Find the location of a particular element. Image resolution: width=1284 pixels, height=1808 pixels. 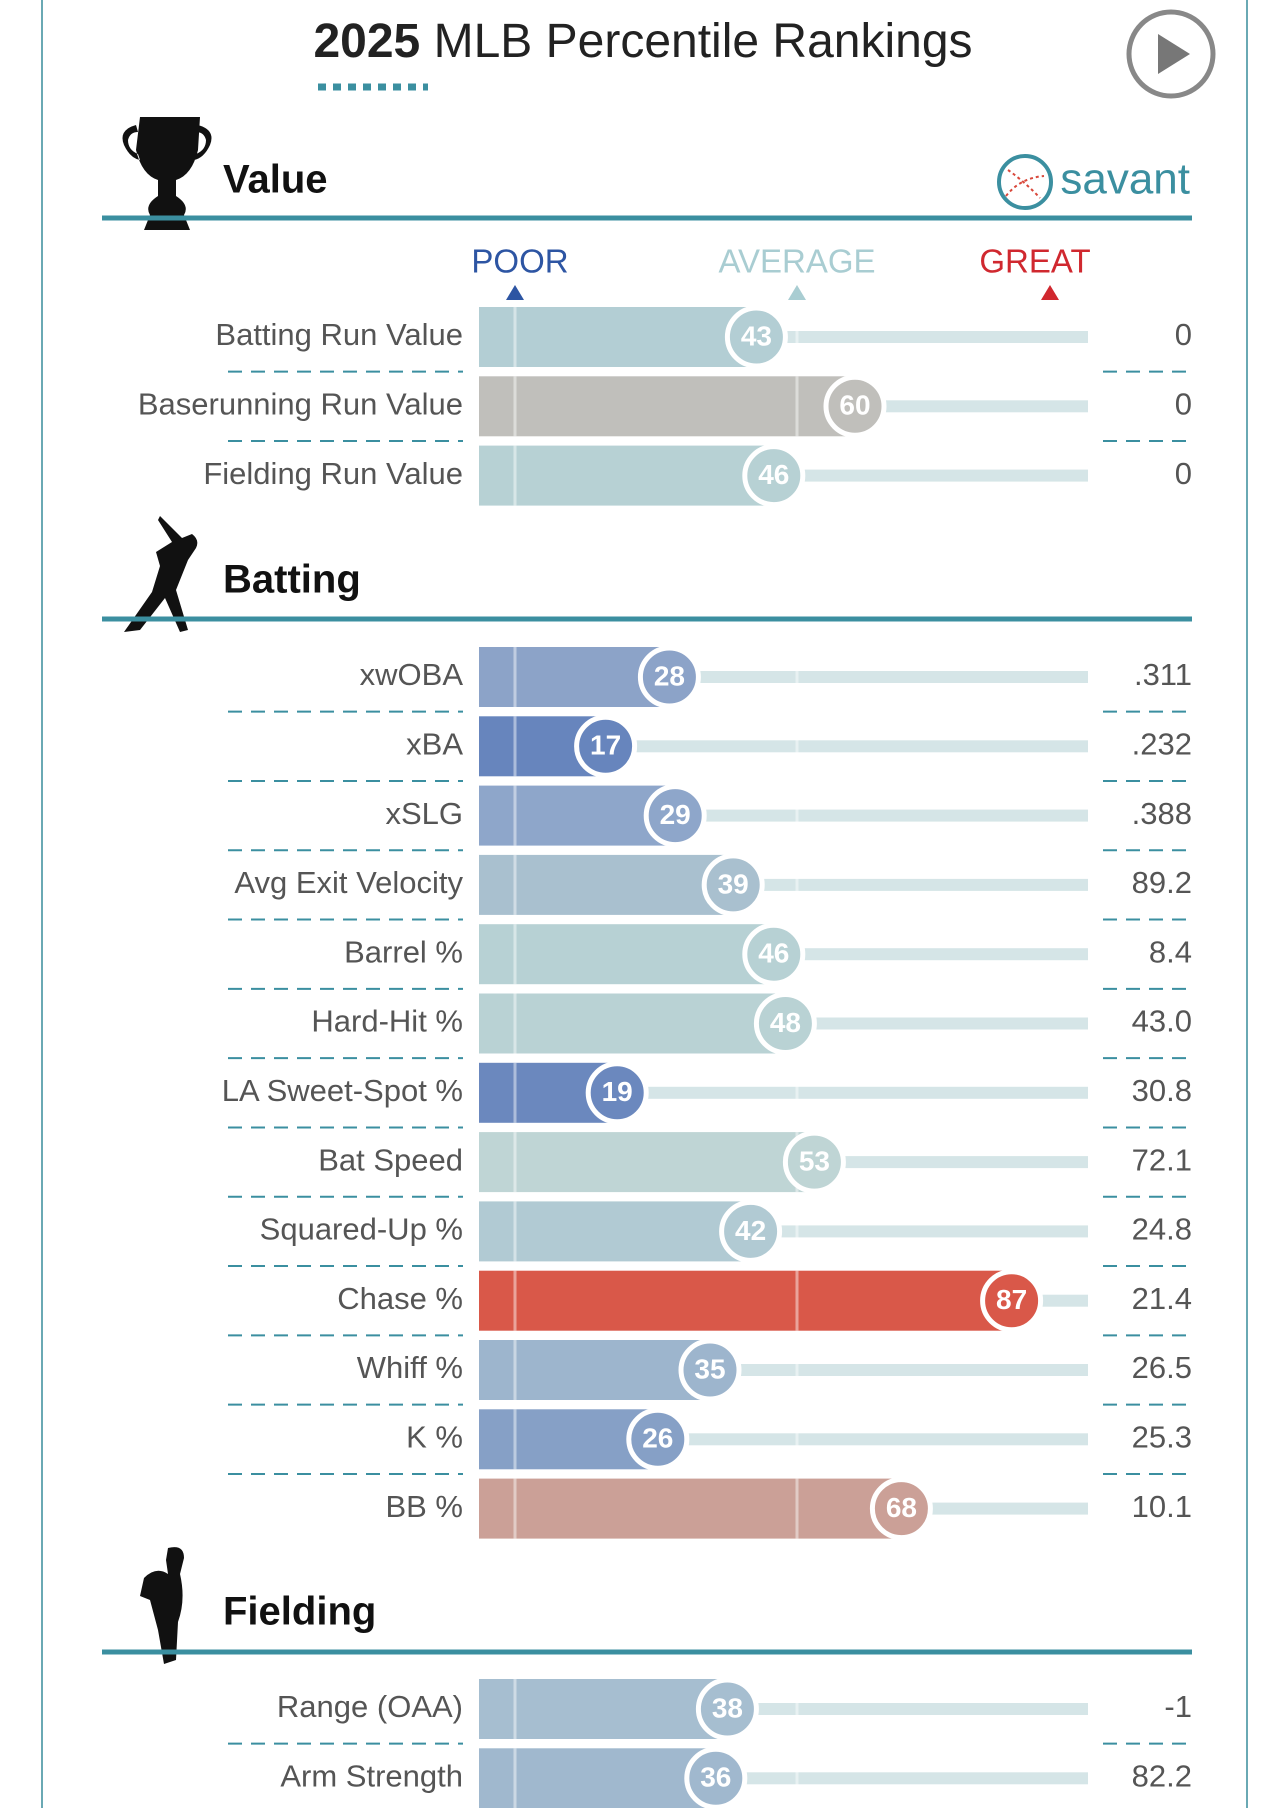

percentile-label: 39 is located at coordinates (733, 883).